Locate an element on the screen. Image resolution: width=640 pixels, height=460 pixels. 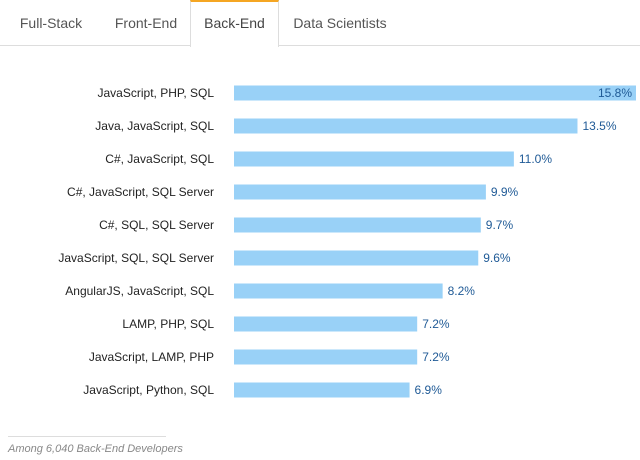
category-label: AngularJS, JavaScript, SQL is located at coordinates (139, 291).